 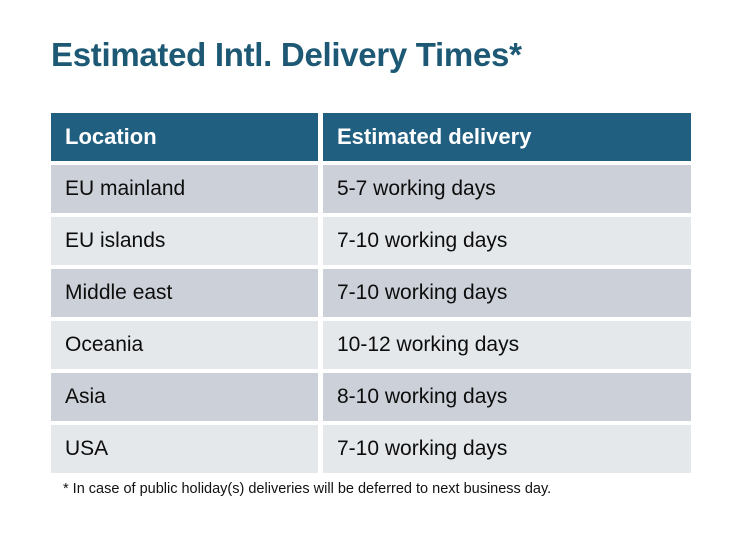 I want to click on column-header-estimated-delivery: Estimated delivery, so click(x=507, y=137).